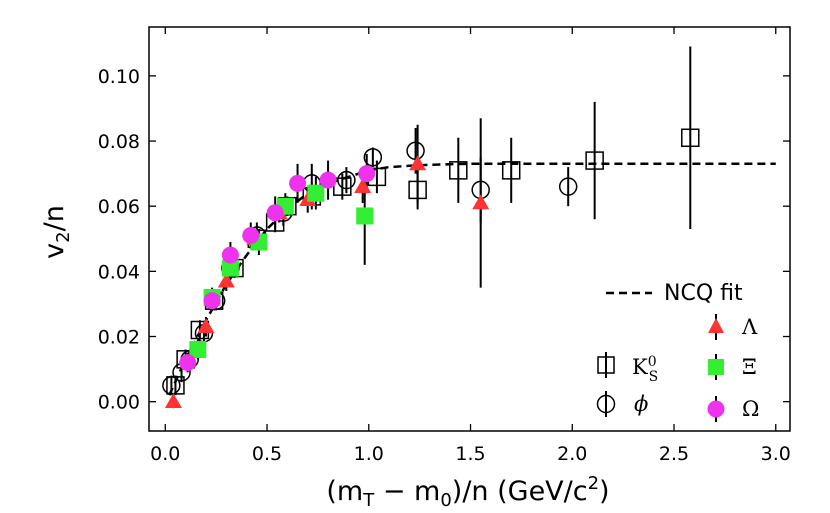  I want to click on y-axis-label: v2/n, so click(56, 232).